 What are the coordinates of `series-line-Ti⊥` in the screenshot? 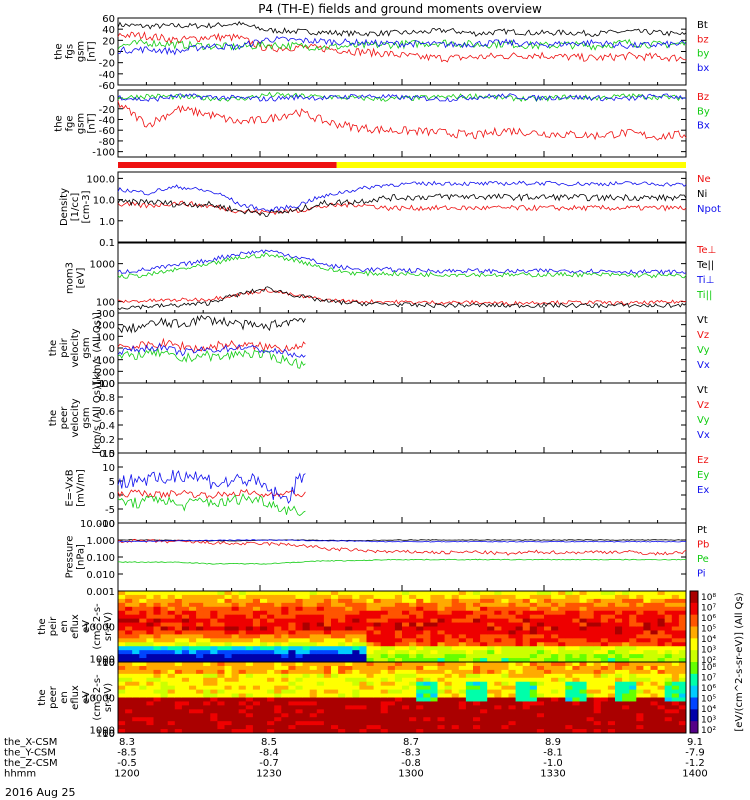 It's located at (402, 262).